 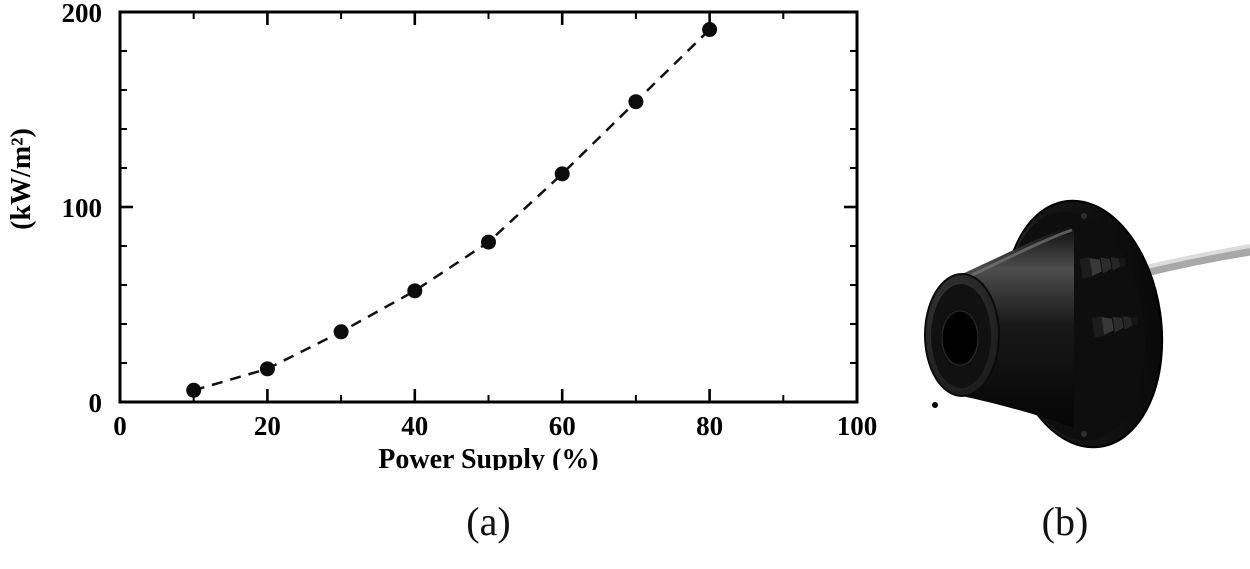 I want to click on svg-text: 60, so click(x=562, y=426).